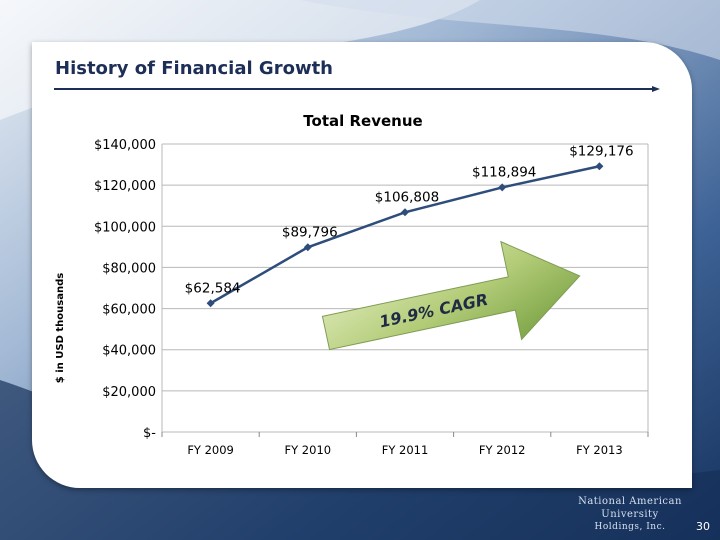  What do you see at coordinates (451, 295) in the screenshot?
I see `cagr-arrow-callout: 19.9% CAGR` at bounding box center [451, 295].